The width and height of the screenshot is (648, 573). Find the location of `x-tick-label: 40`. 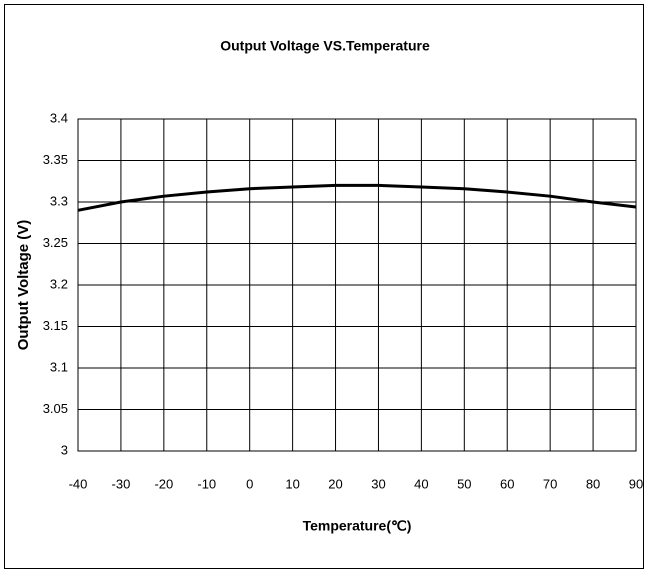

x-tick-label: 40 is located at coordinates (421, 483).